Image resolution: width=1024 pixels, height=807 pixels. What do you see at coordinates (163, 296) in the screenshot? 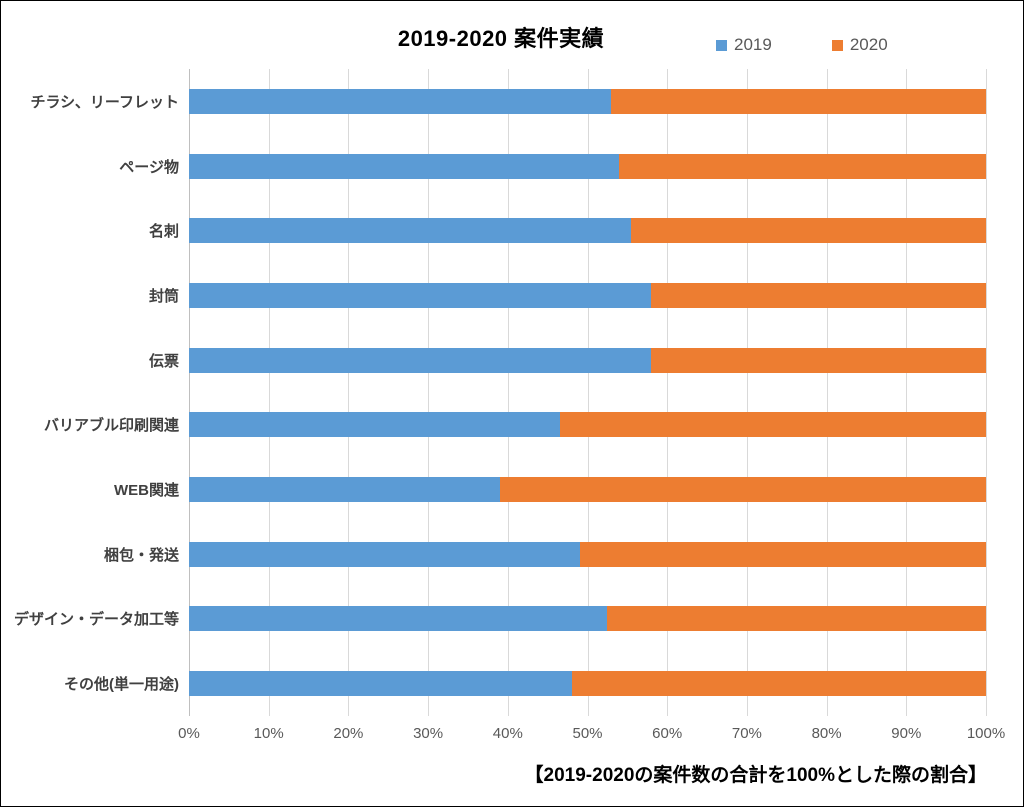
I see `category-label: 封筒` at bounding box center [163, 296].